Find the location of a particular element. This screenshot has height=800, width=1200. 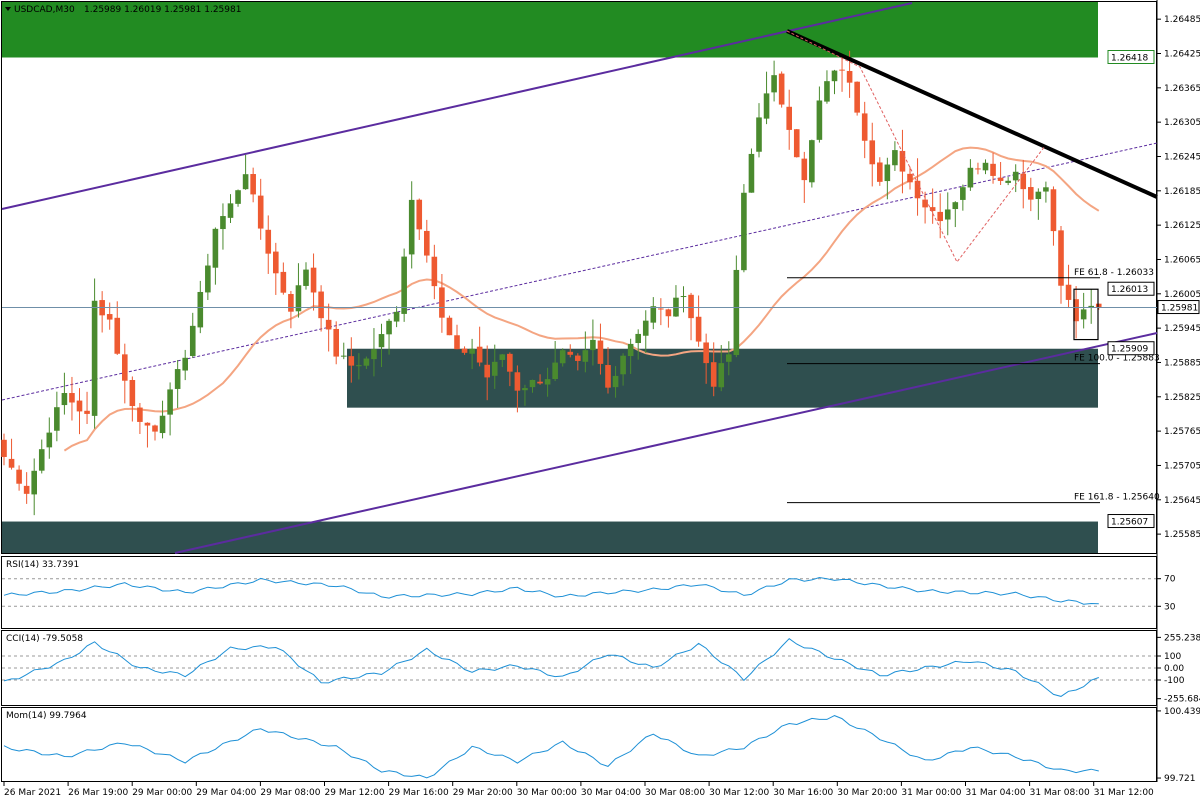

cci-line is located at coordinates (551, 667).